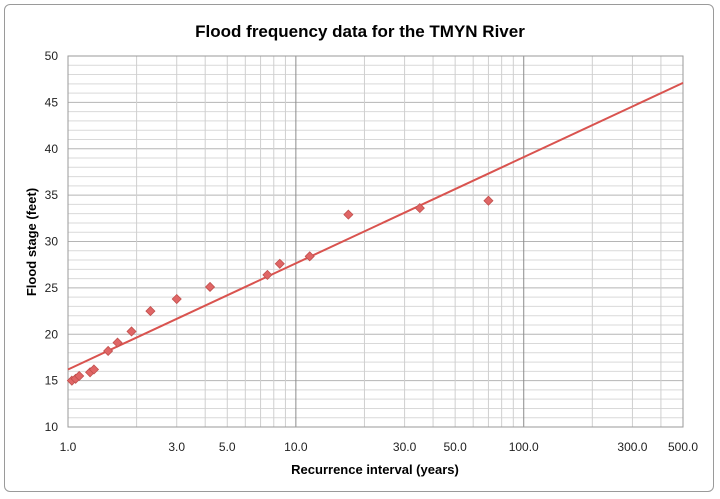 The height and width of the screenshot is (499, 720). Describe the element at coordinates (227, 447) in the screenshot. I see `x-tick-label: 5.0` at that location.